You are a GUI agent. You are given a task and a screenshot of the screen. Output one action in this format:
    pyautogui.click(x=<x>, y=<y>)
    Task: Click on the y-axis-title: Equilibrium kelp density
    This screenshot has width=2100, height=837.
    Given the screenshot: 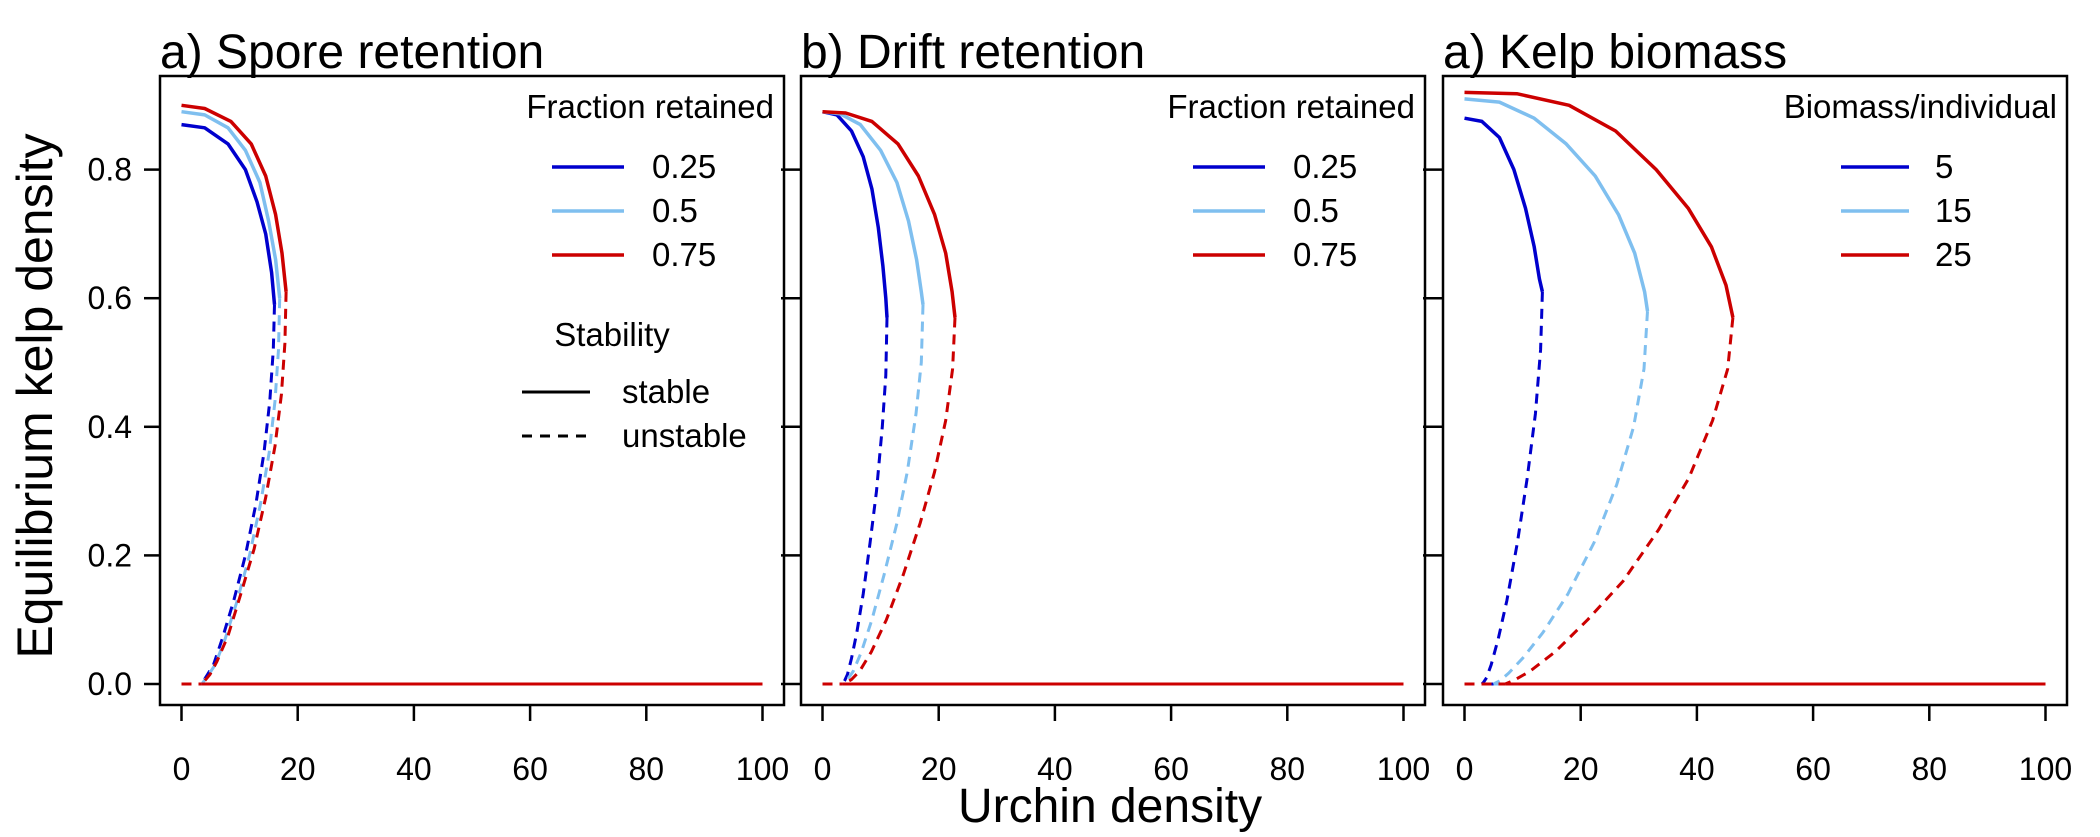 What is the action you would take?
    pyautogui.click(x=35, y=395)
    